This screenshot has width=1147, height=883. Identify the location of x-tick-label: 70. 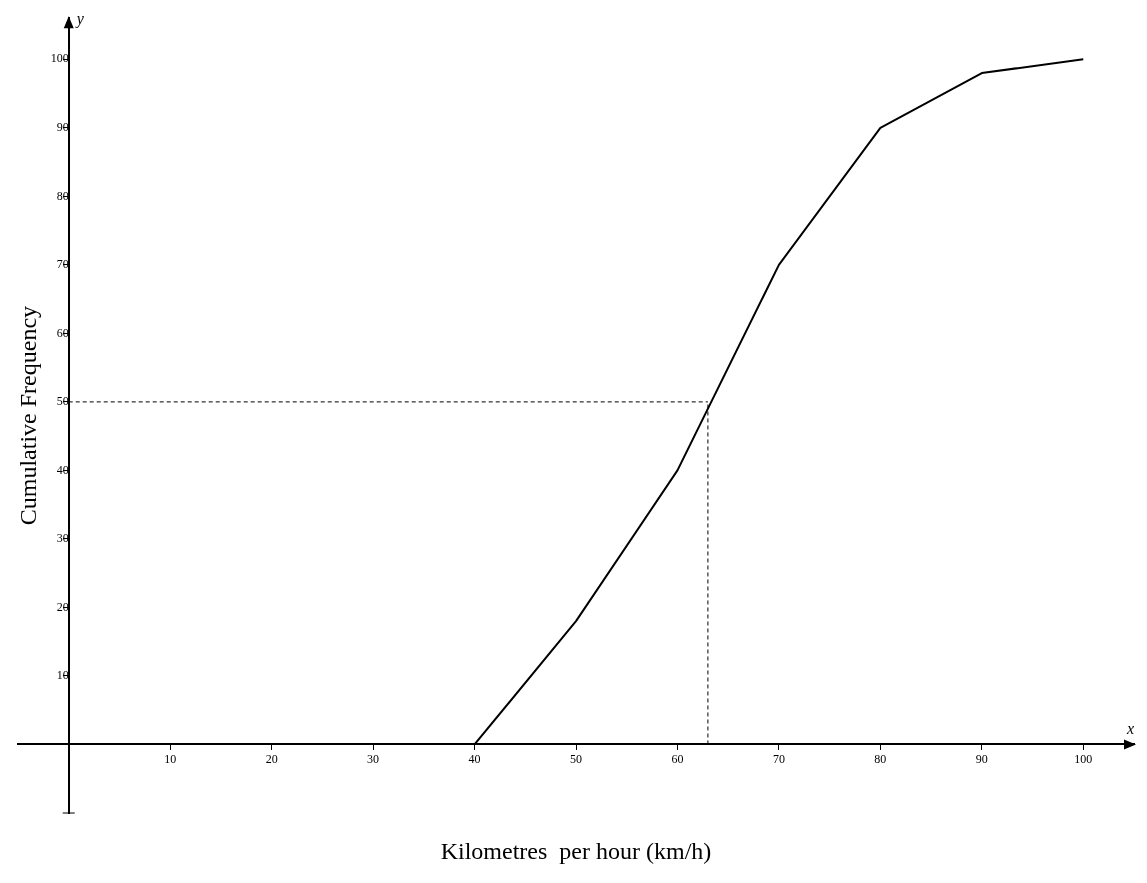
(778, 758).